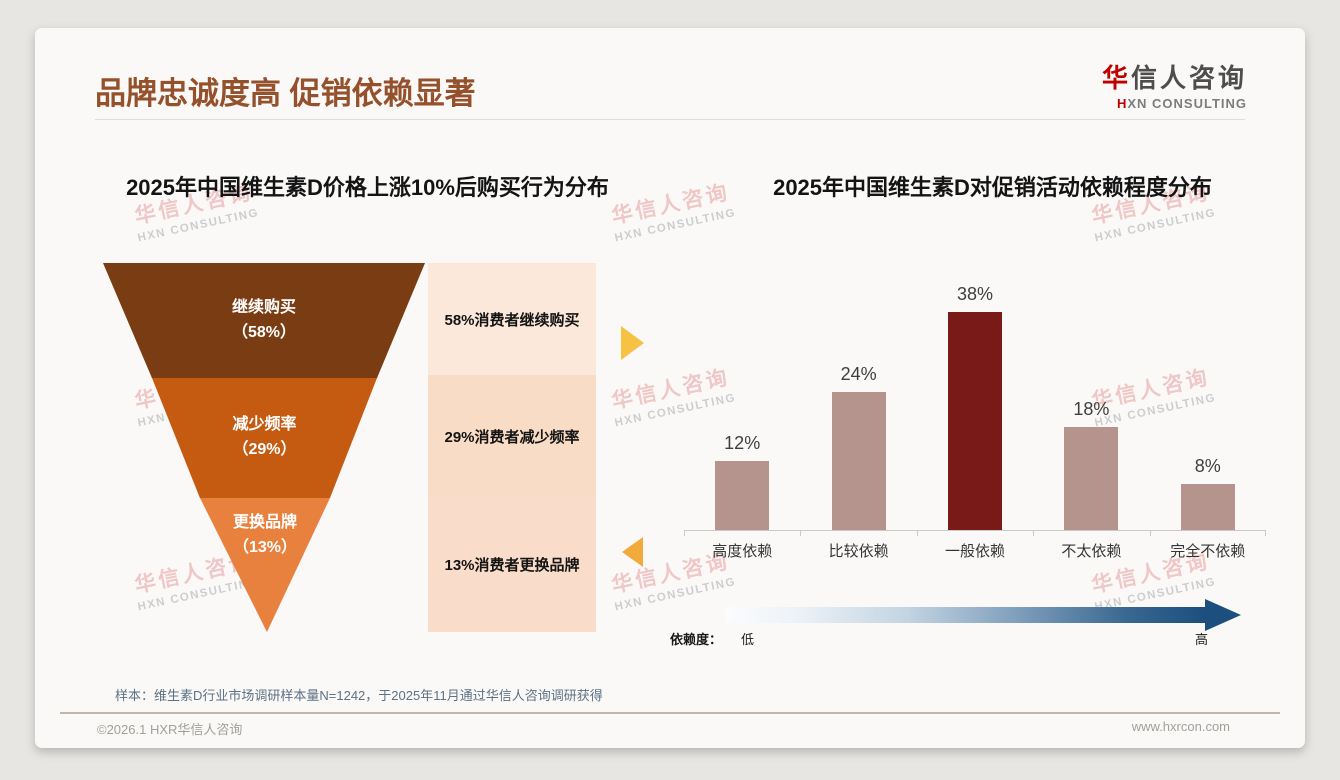 This screenshot has width=1340, height=780. Describe the element at coordinates (696, 639) in the screenshot. I see `dependency-legend-label: 依赖度：` at that location.